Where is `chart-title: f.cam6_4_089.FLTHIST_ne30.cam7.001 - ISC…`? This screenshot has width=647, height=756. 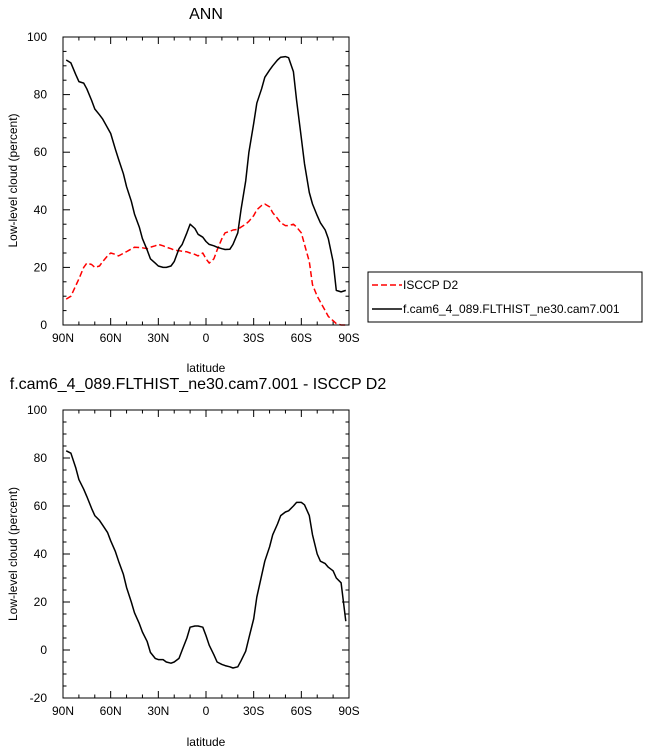 chart-title: f.cam6_4_089.FLTHIST_ne30.cam7.001 - ISC… is located at coordinates (198, 384).